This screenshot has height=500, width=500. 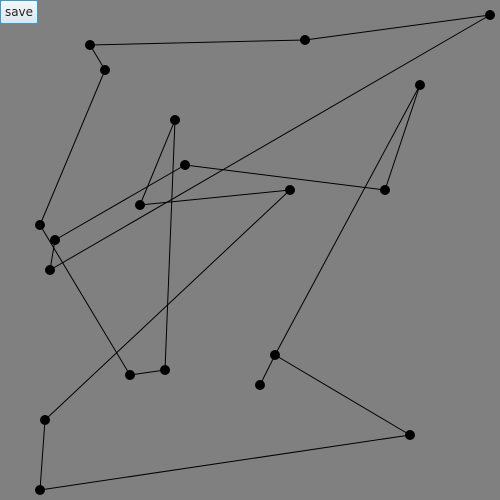 What do you see at coordinates (19, 12) in the screenshot?
I see `save-button: save` at bounding box center [19, 12].